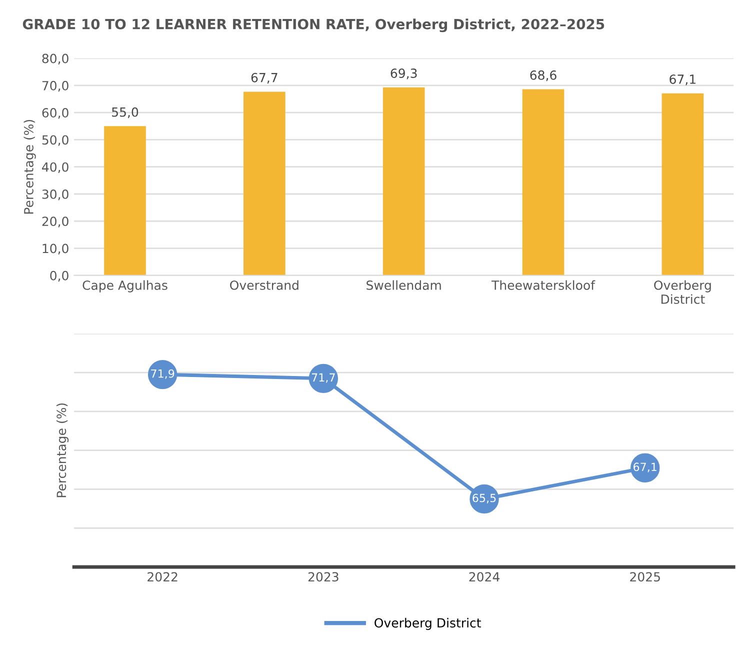 Image resolution: width=741 pixels, height=648 pixels. I want to click on y-tick-label: 80,0, so click(55, 59).